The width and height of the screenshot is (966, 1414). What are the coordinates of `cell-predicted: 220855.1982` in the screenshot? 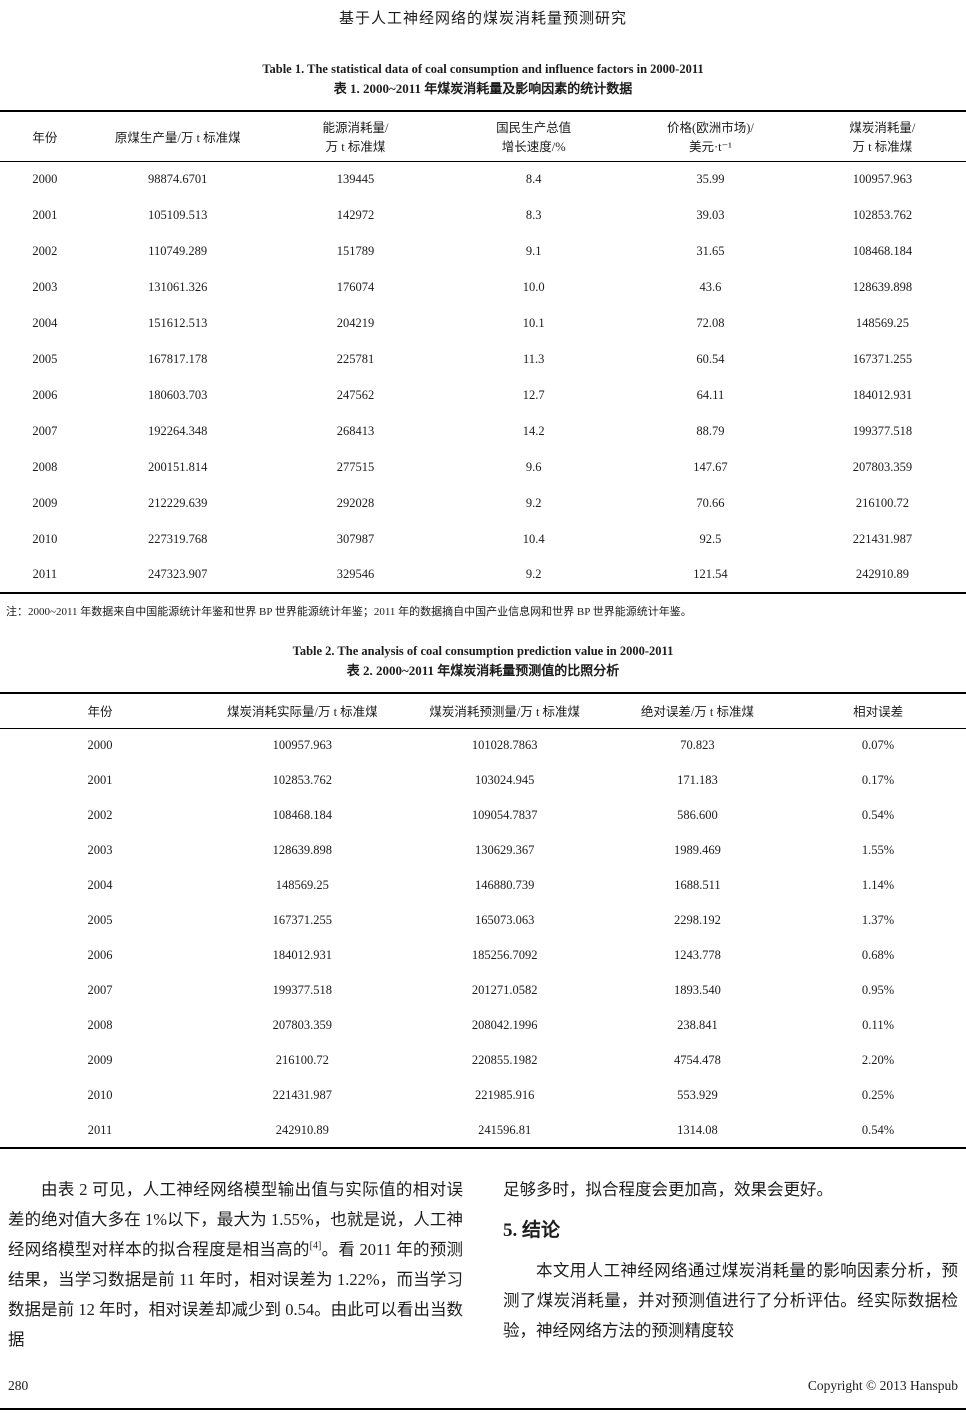 It's located at (504, 1060).